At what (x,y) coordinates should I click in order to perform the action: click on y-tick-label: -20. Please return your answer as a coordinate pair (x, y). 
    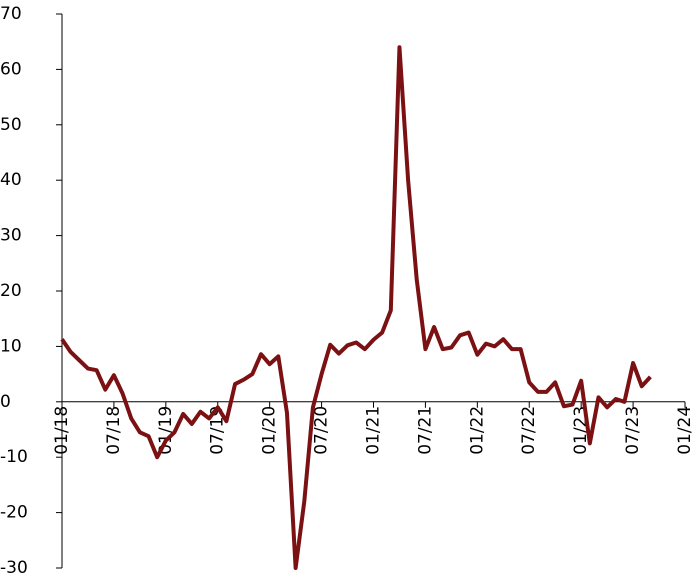
    Looking at the image, I should click on (14, 513).